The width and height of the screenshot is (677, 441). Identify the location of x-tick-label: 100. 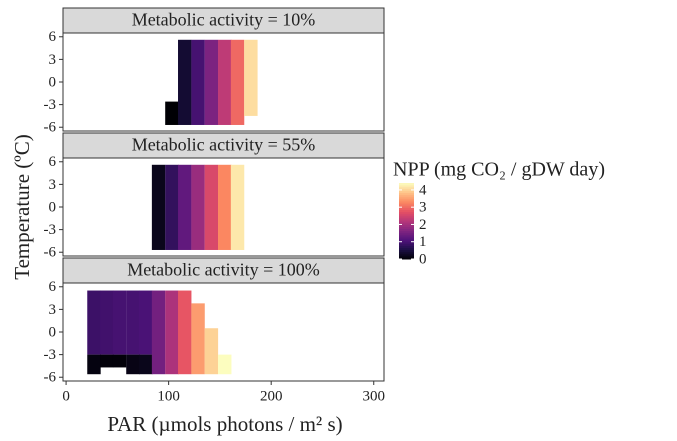
(168, 396).